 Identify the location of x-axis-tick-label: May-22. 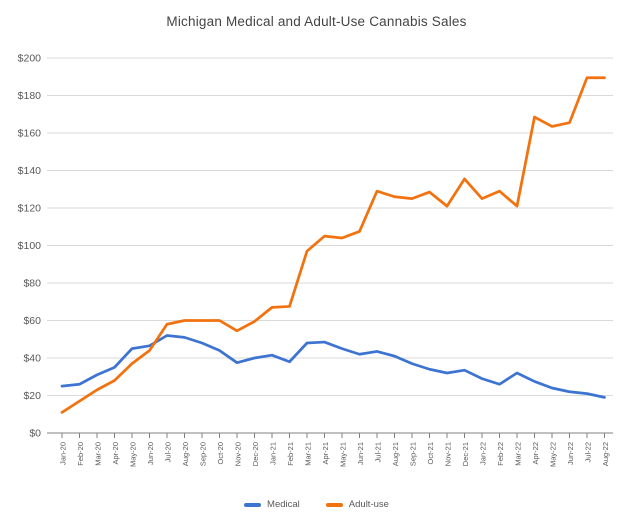
(553, 454).